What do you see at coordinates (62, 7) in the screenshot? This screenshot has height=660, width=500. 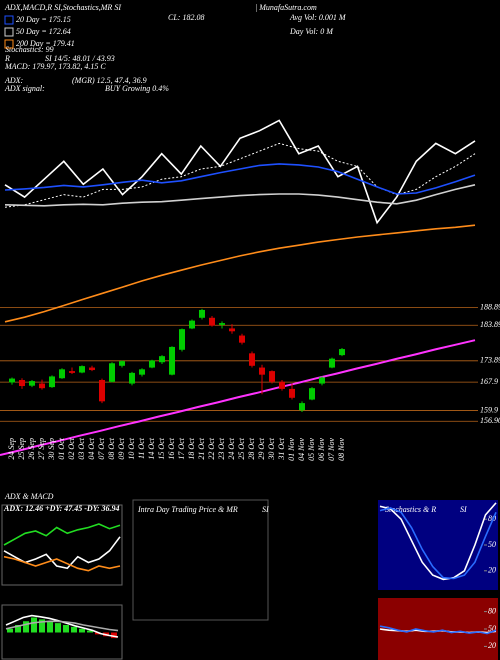 I see `chart-title: ADX,MACD,R SI,Stochastics,MR SI` at bounding box center [62, 7].